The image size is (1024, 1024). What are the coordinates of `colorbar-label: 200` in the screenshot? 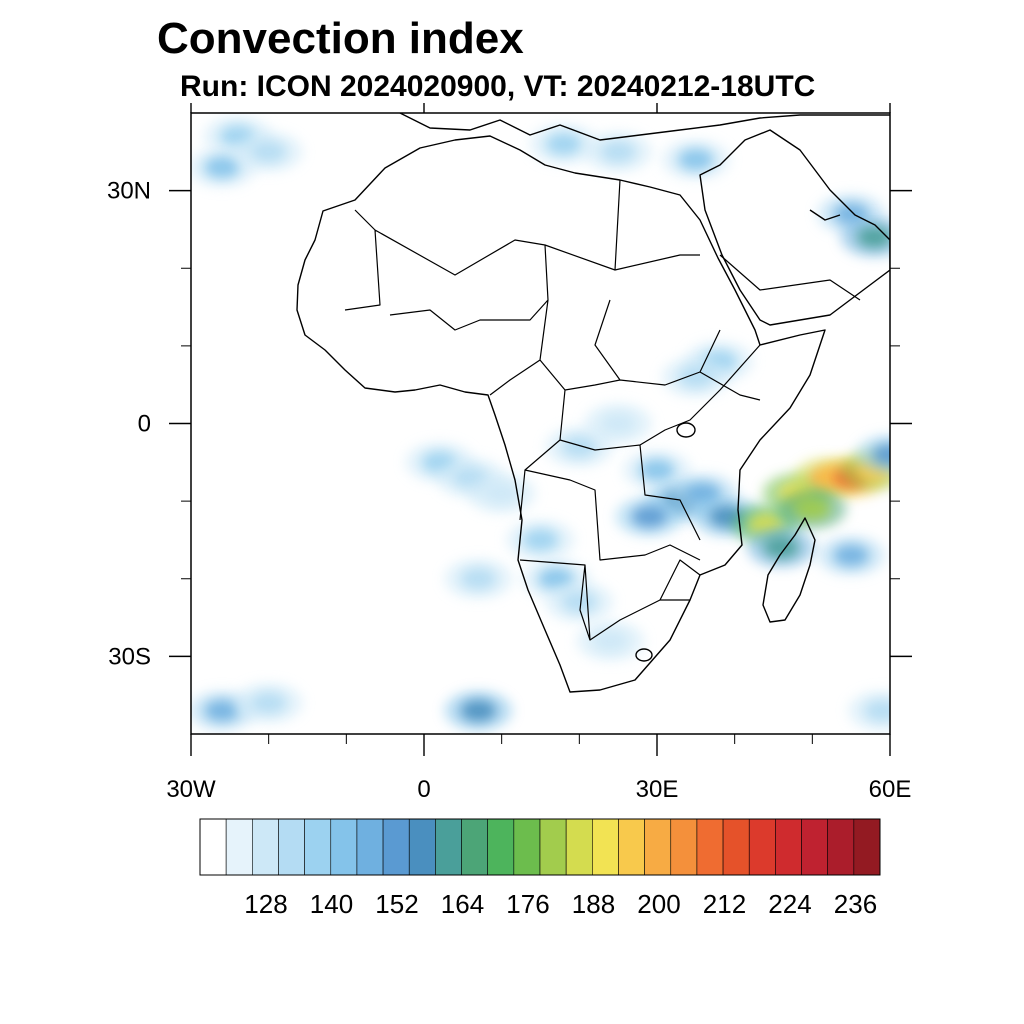 It's located at (658, 904).